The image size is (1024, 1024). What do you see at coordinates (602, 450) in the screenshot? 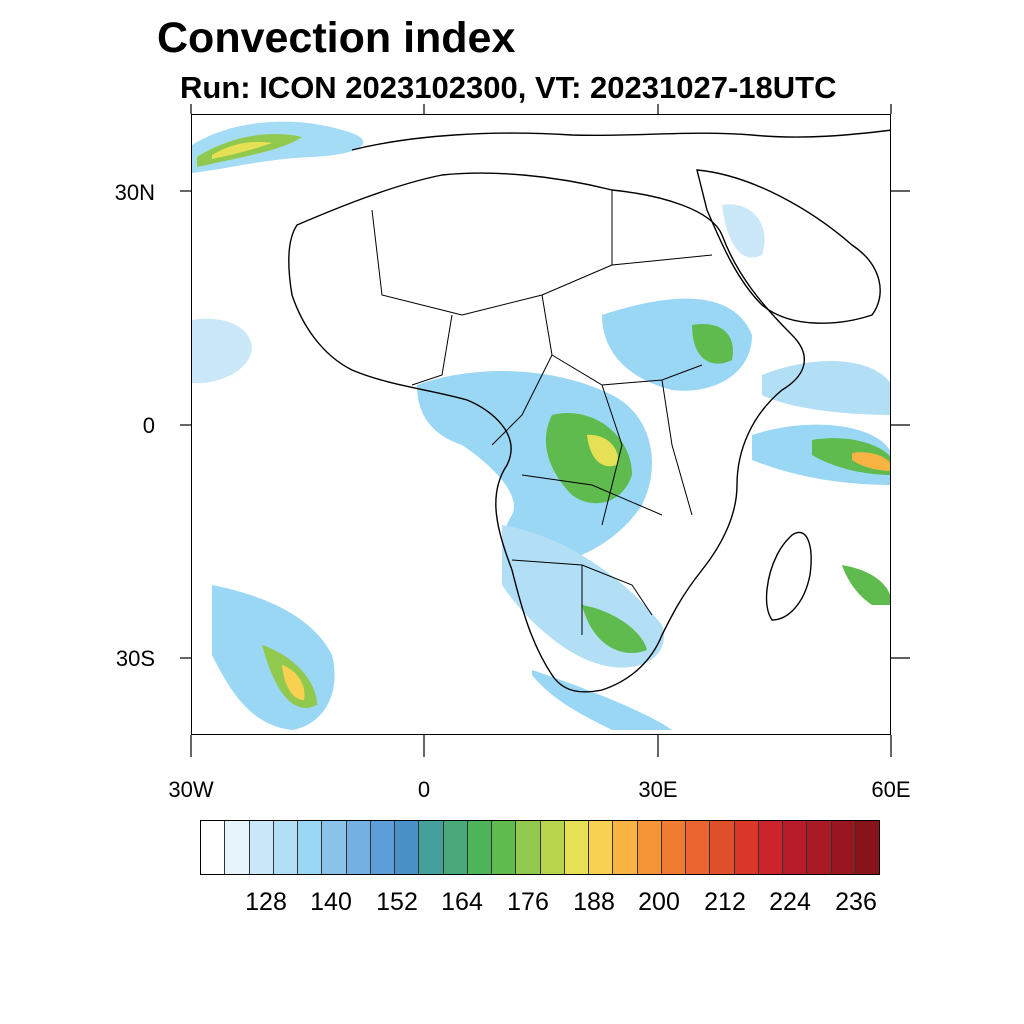
I see `field-congo-peak` at bounding box center [602, 450].